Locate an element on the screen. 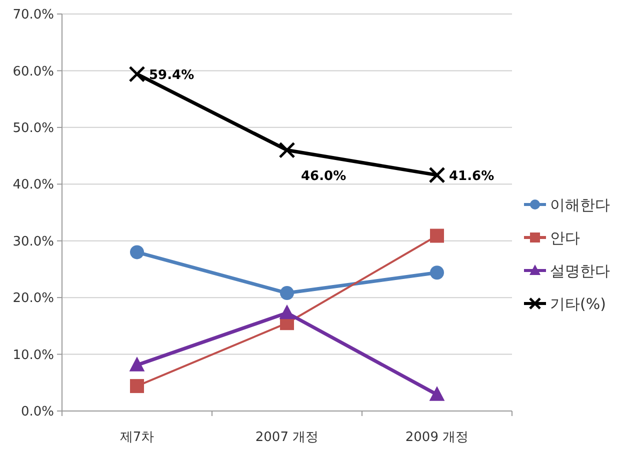  data-label: 46.0% is located at coordinates (323, 176).